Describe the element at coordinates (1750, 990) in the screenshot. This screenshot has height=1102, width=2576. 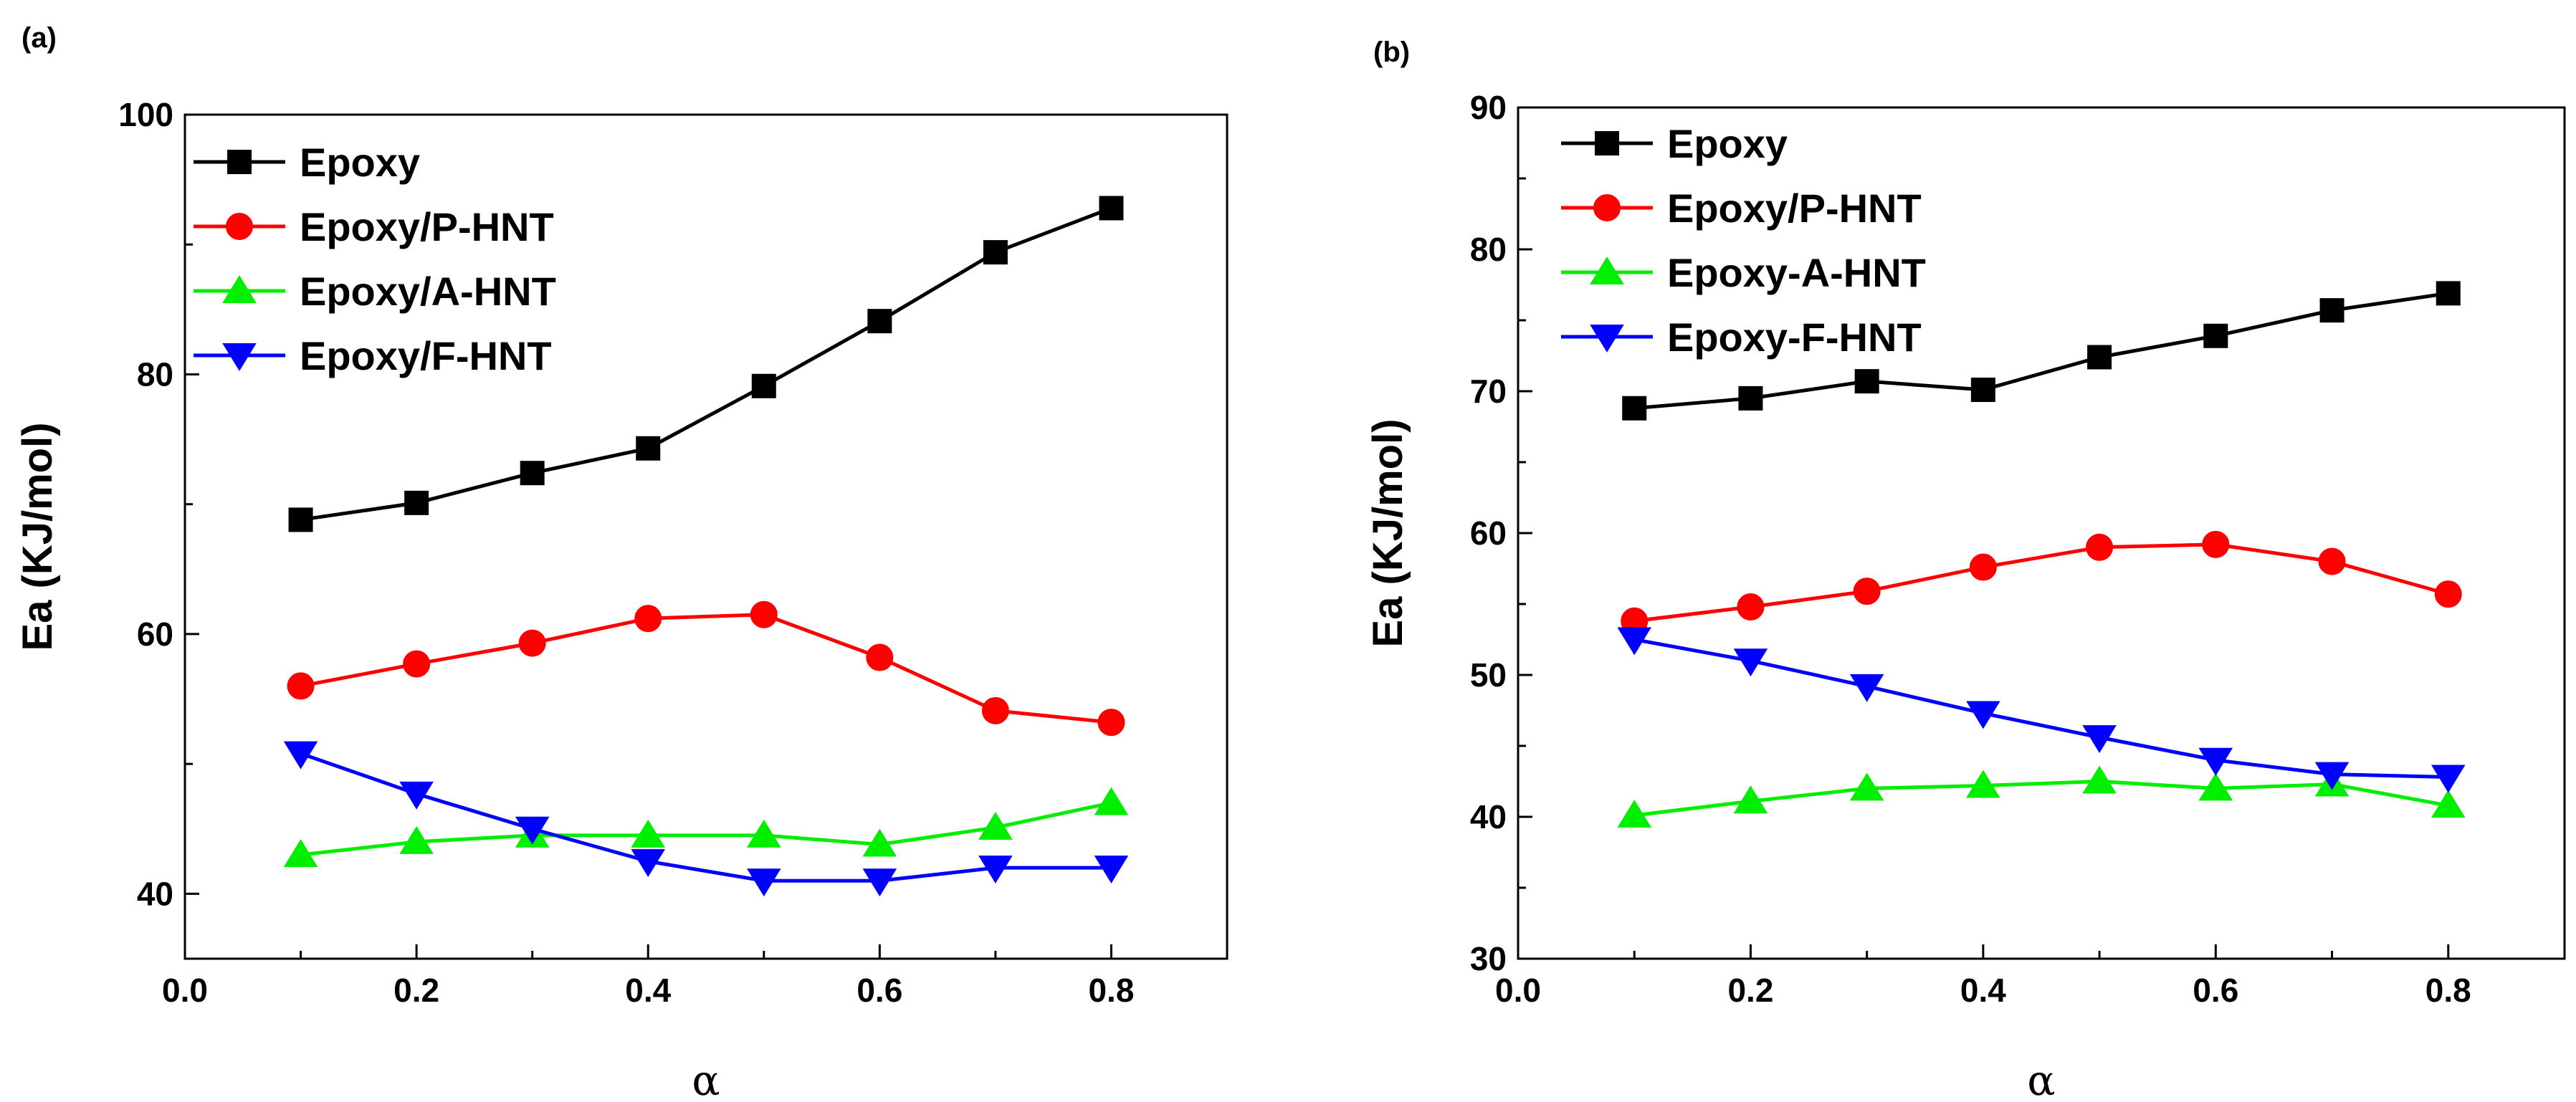
I see `x-tick-label: 0.2` at that location.